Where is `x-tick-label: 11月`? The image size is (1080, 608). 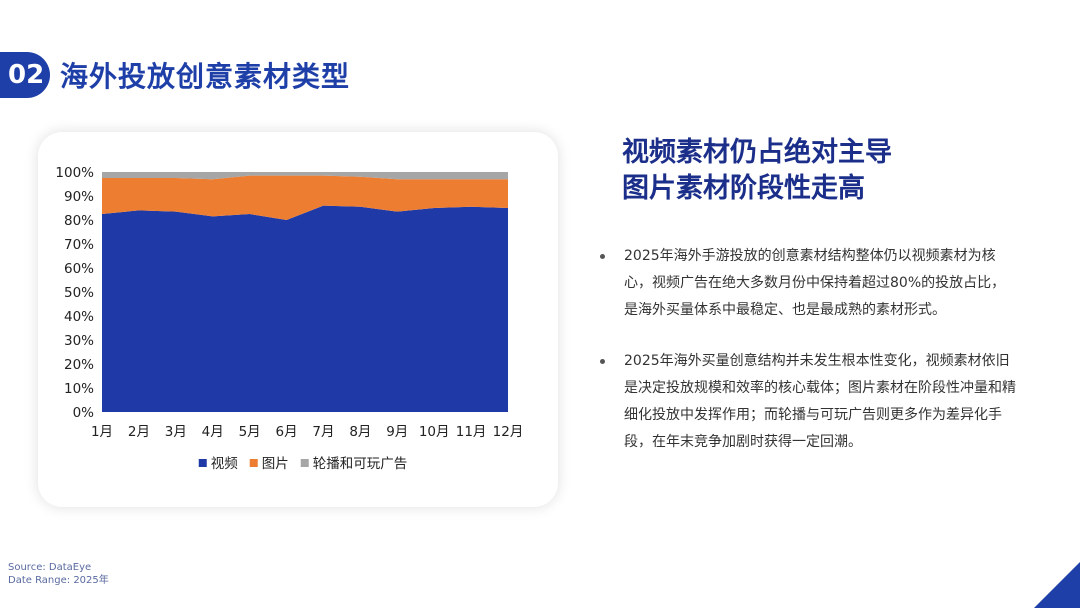
x-tick-label: 11月 is located at coordinates (471, 432).